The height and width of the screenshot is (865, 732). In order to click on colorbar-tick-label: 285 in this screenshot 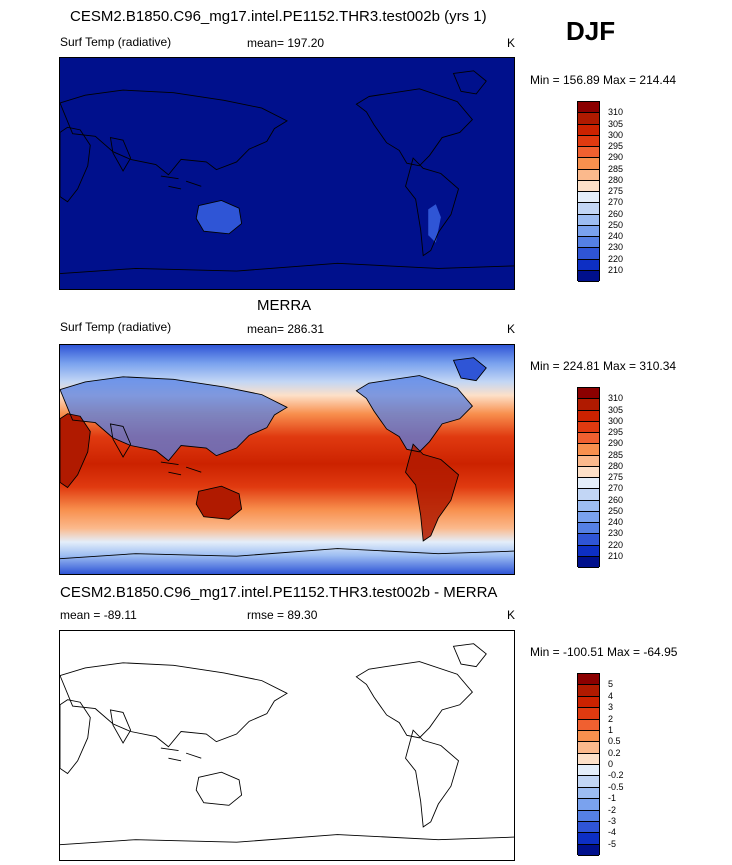, I will do `click(616, 168)`.